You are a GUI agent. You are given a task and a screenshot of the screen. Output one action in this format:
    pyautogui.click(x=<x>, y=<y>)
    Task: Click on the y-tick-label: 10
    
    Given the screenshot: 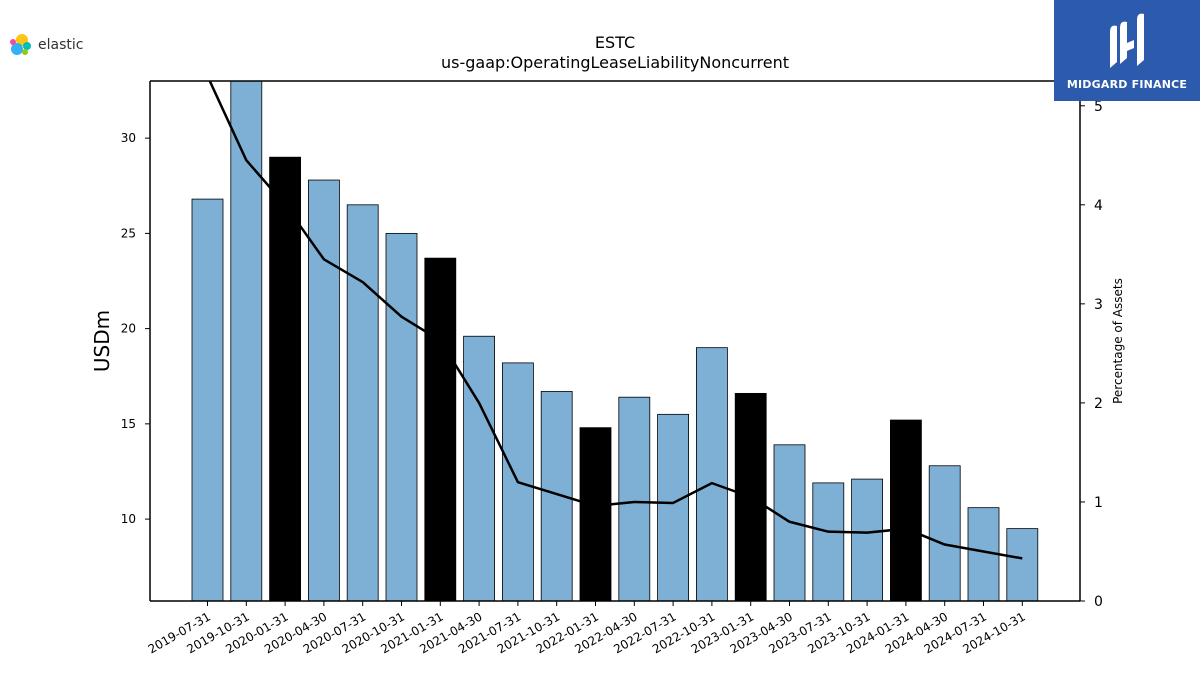 What is the action you would take?
    pyautogui.click(x=128, y=519)
    